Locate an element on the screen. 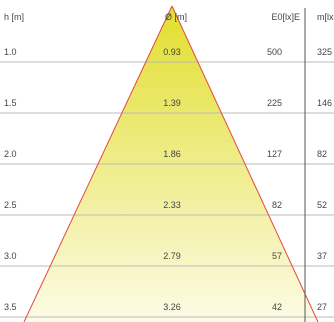 The width and height of the screenshot is (334, 322). table-row: 1.5 1.39 225 146 is located at coordinates (168, 103).